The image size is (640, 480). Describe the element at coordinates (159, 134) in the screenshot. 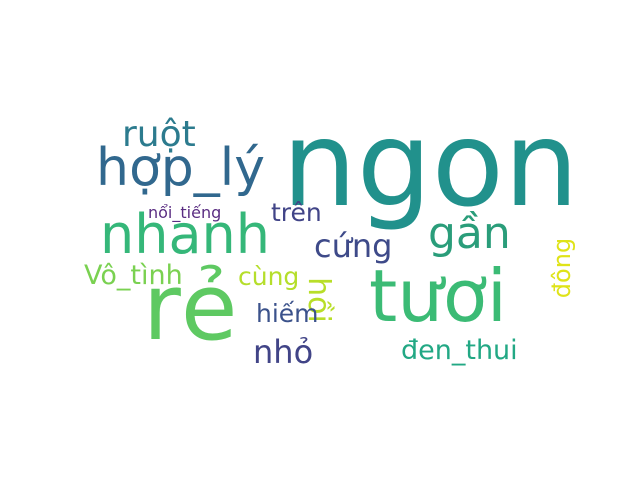

I see `word-ruot: ruột` at that location.